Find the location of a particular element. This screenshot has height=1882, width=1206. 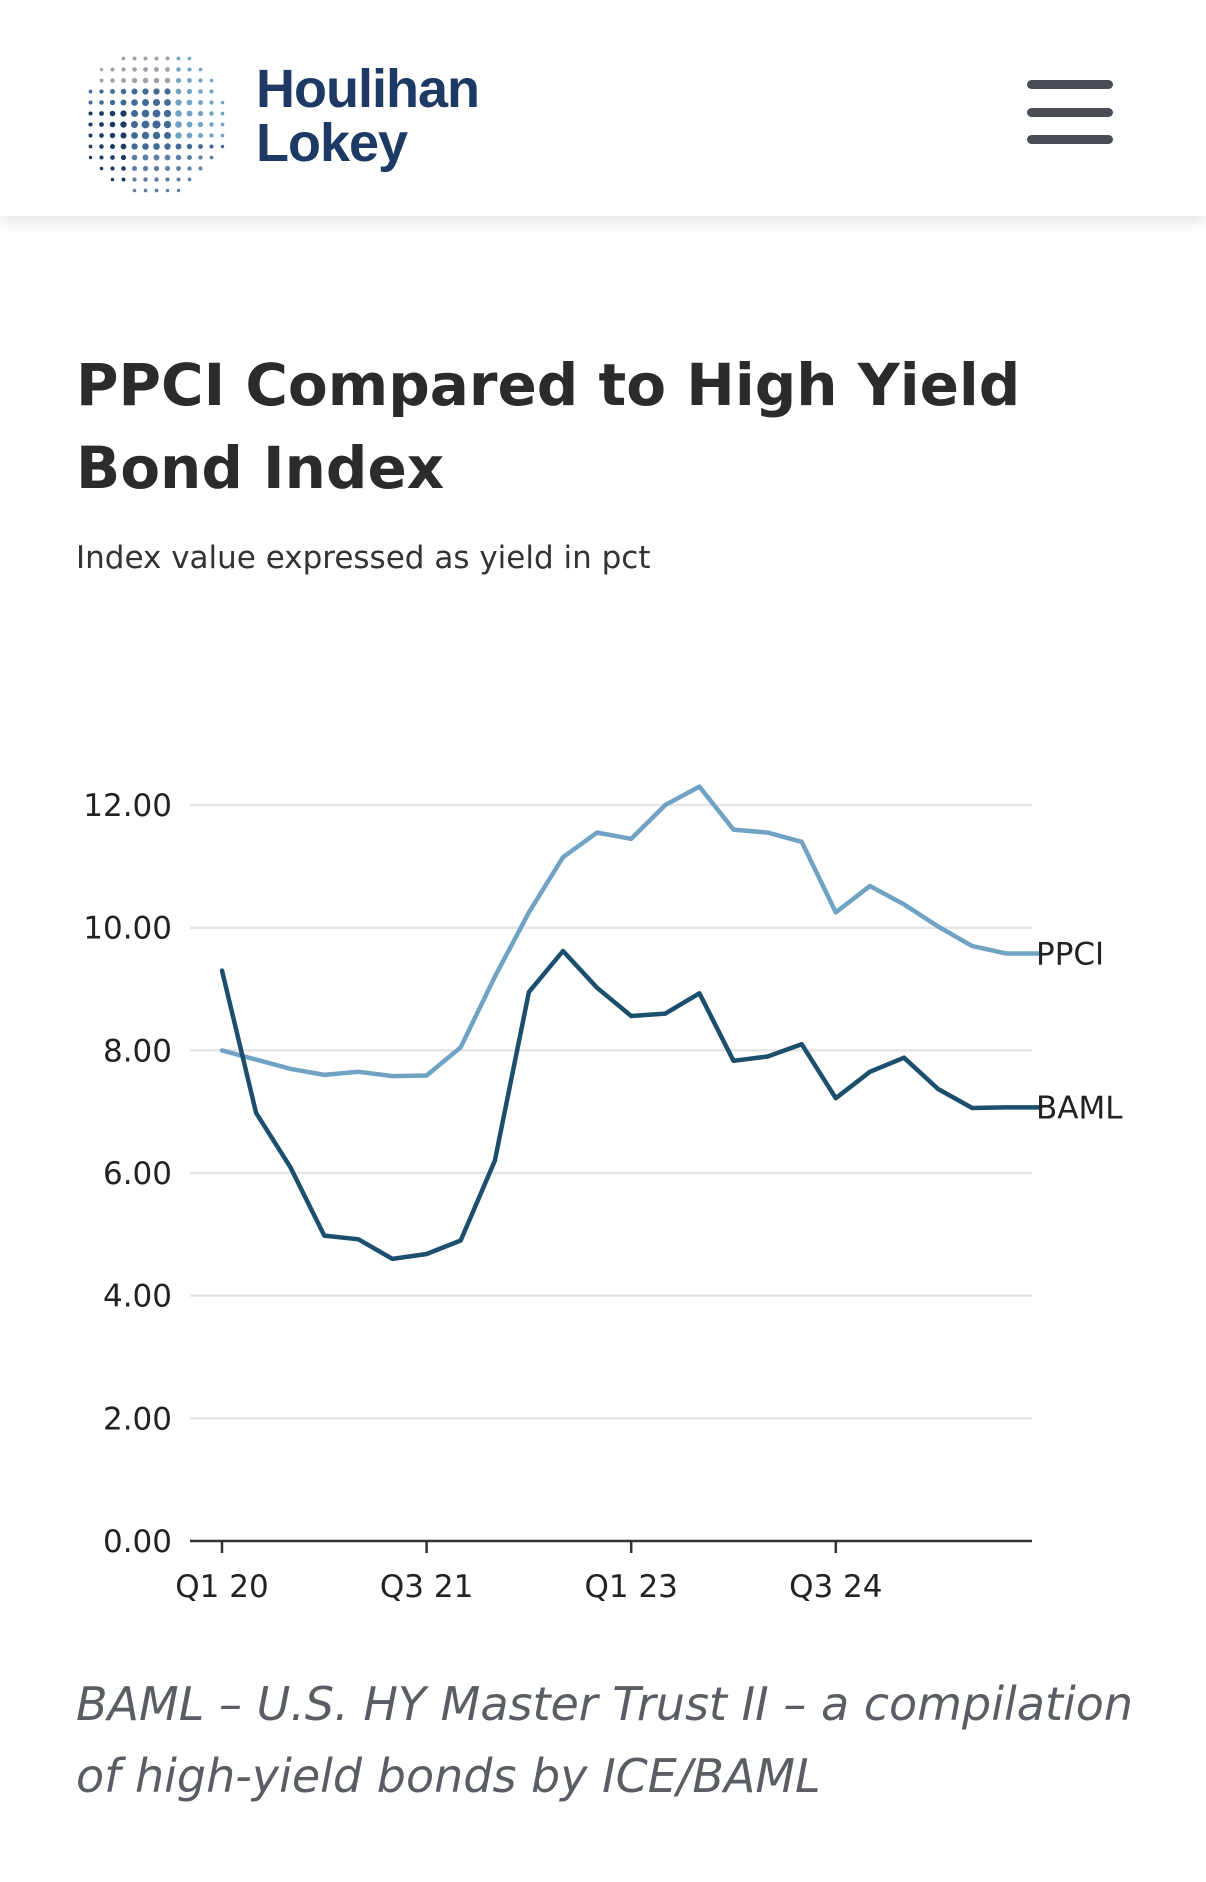

x-tick-label: Q1 23 is located at coordinates (630, 1587).